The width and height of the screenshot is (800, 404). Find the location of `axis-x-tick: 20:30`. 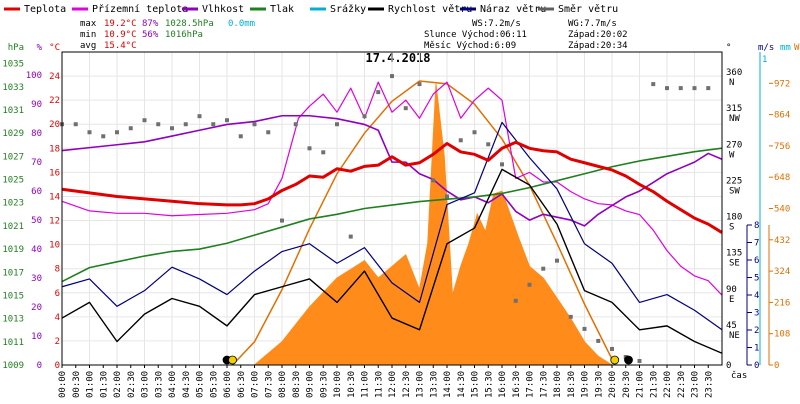

axis-x-tick: 20:30 is located at coordinates (627, 384).